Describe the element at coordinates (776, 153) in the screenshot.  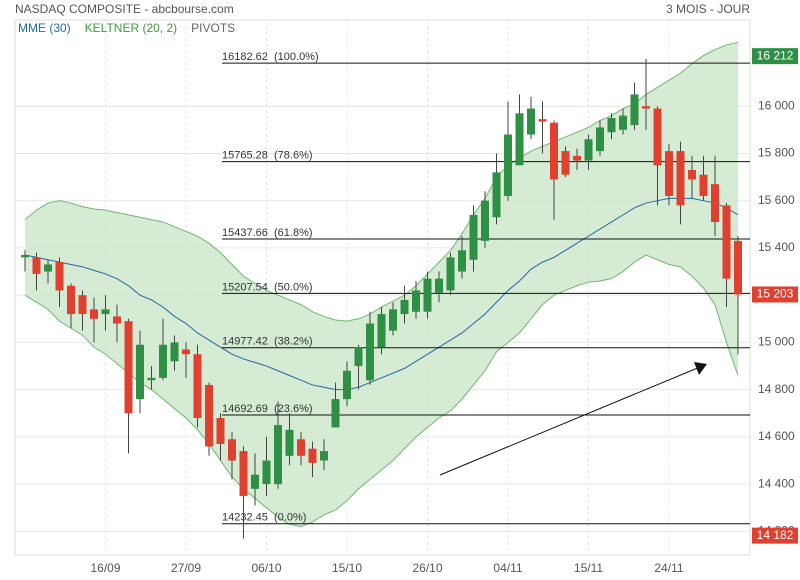
I see `y-tick-label: 15 800` at that location.